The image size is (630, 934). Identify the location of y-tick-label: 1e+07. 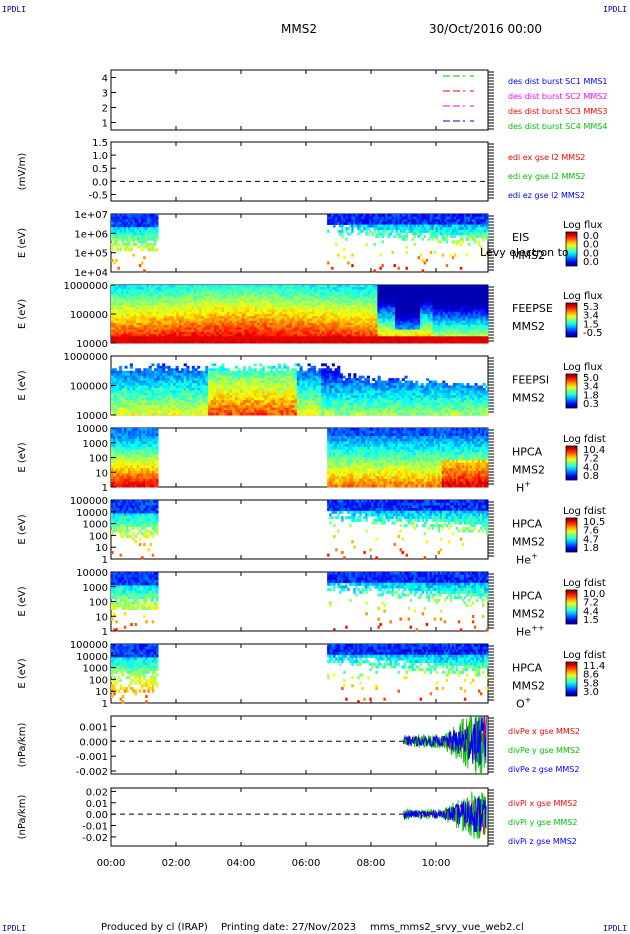
(91, 215).